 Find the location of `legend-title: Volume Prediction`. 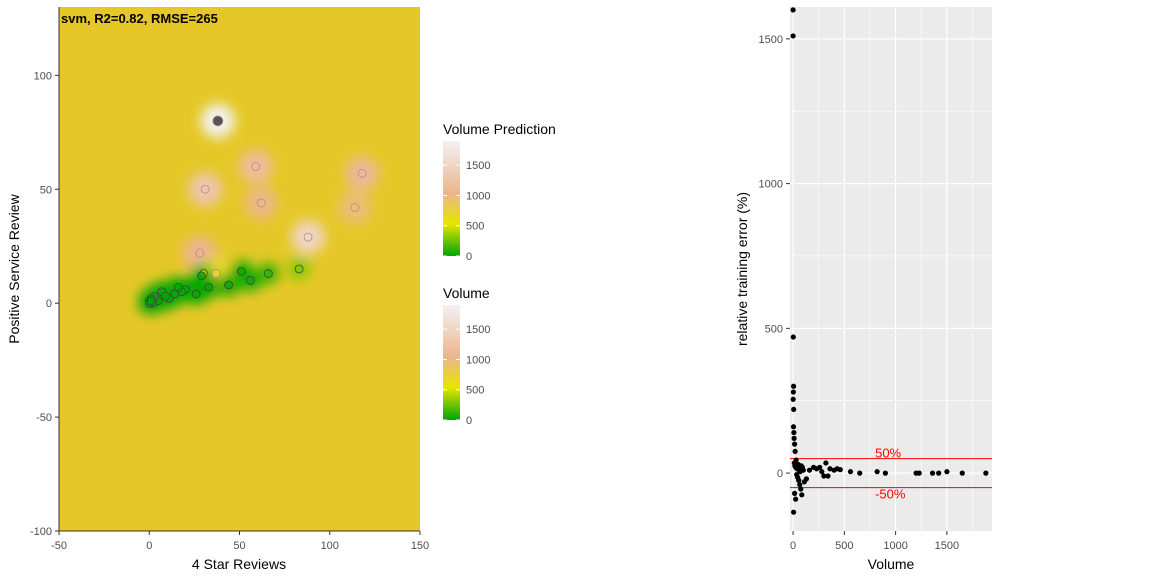

legend-title: Volume Prediction is located at coordinates (499, 129).